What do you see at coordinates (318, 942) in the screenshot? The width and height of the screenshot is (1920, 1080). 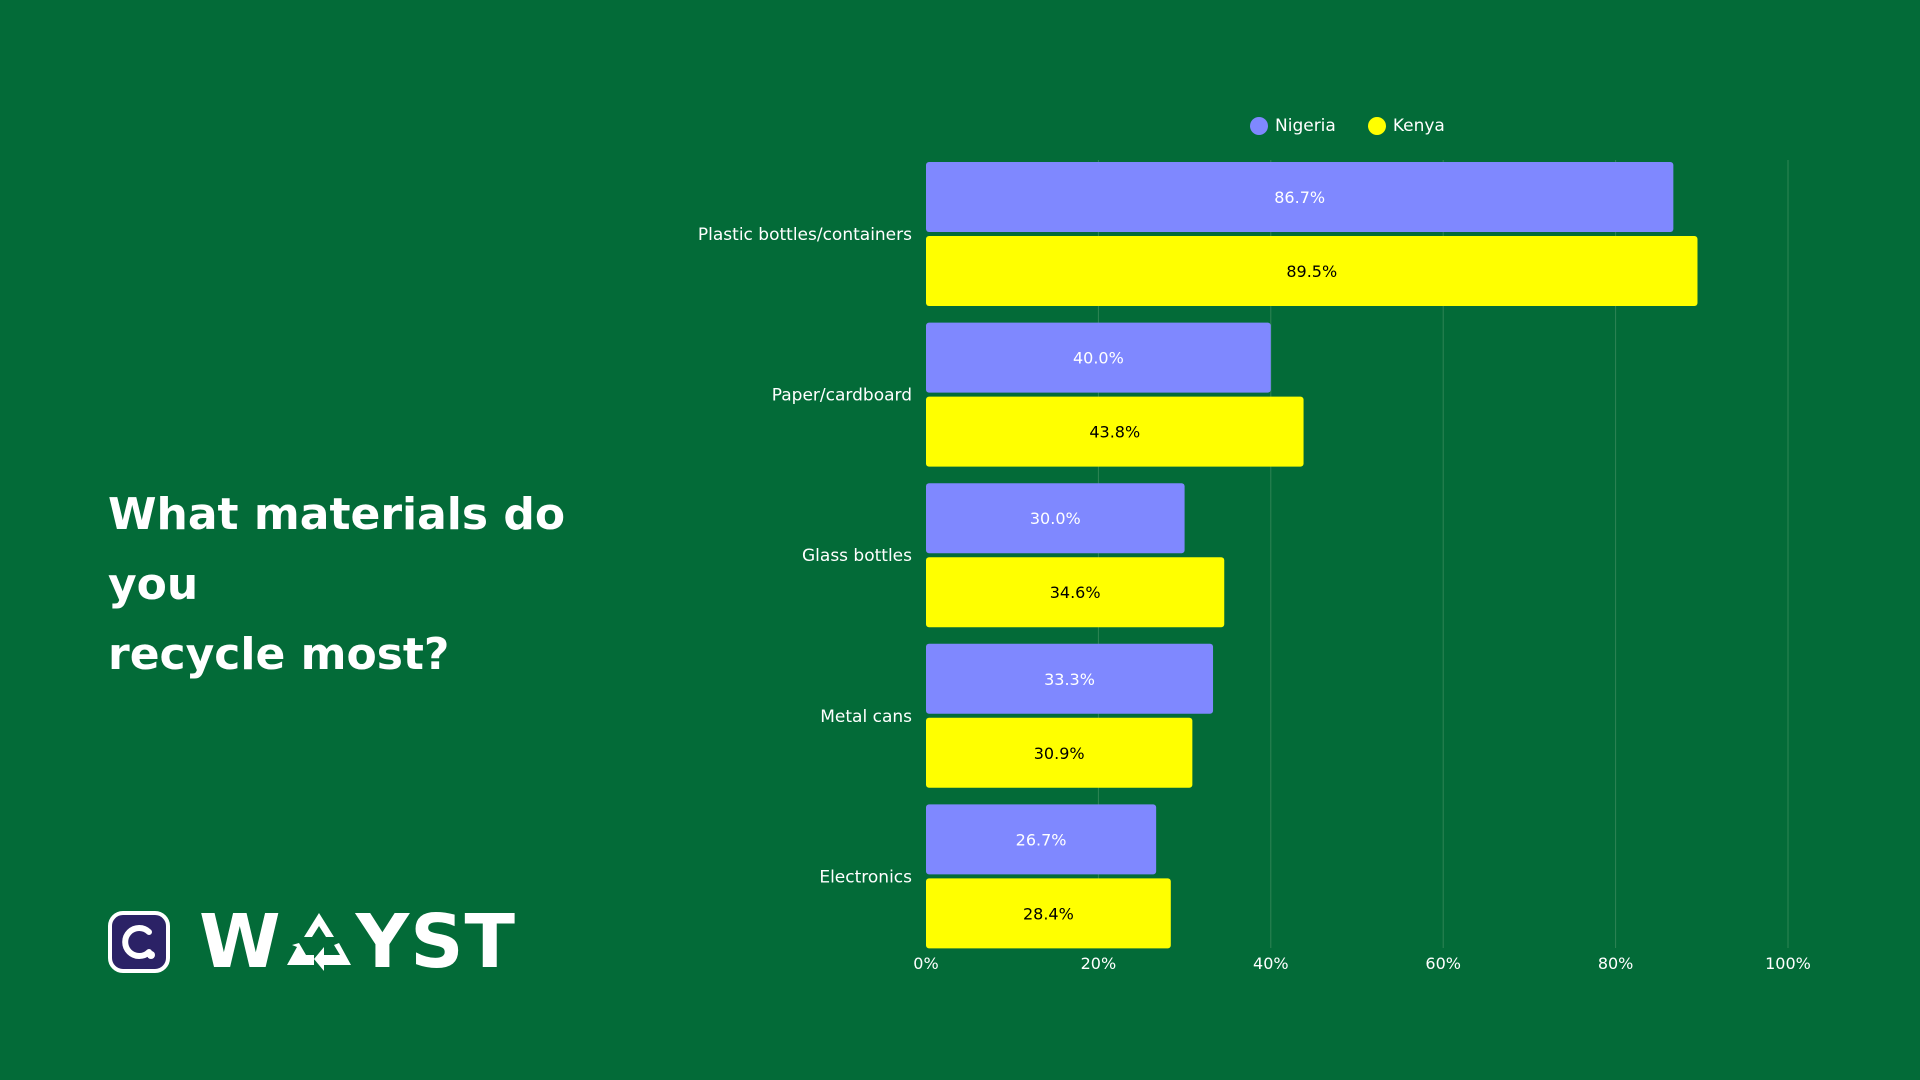 I see `recycle-icon` at bounding box center [318, 942].